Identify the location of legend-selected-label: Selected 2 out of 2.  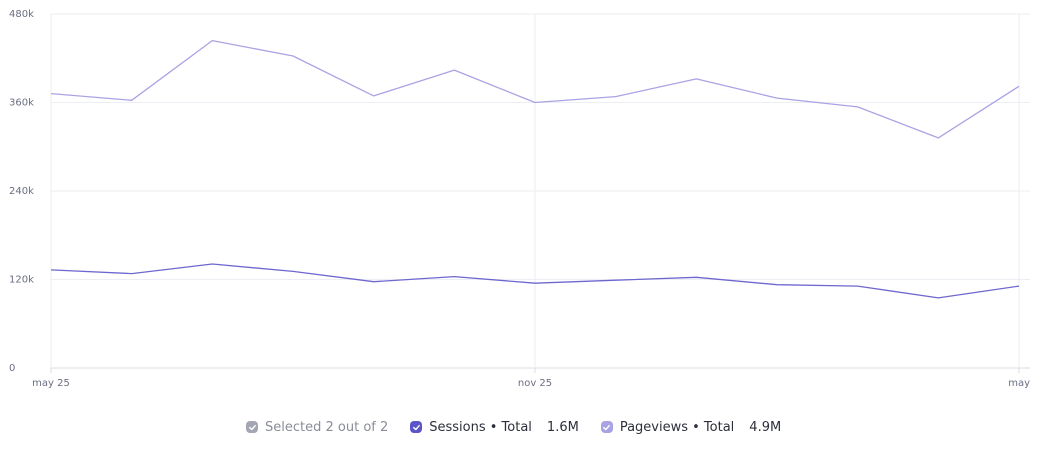
(327, 427).